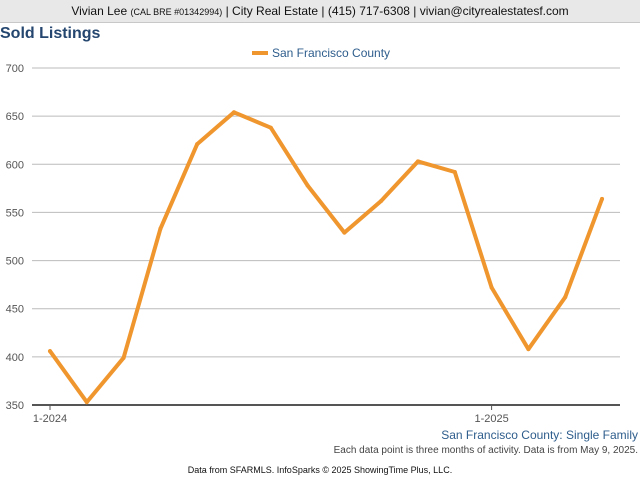 The image size is (640, 480). What do you see at coordinates (15, 358) in the screenshot?
I see `y-tick-label: 400` at bounding box center [15, 358].